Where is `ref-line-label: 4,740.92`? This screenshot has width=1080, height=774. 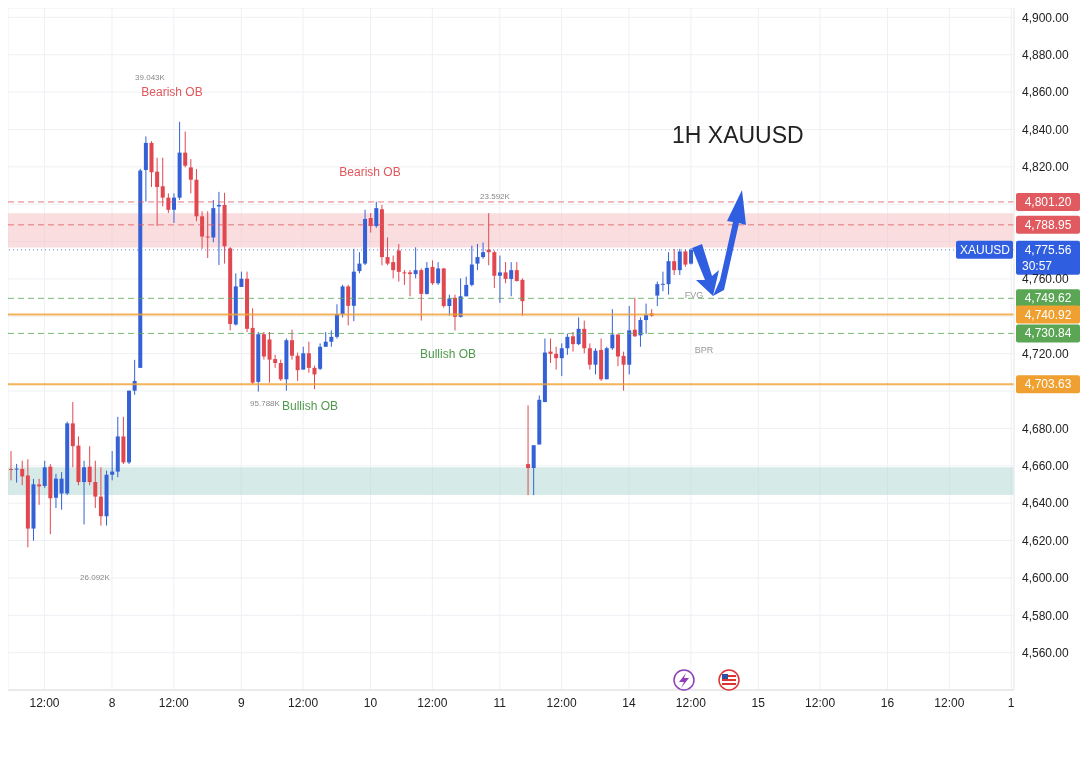 ref-line-label: 4,740.92 is located at coordinates (1048, 314).